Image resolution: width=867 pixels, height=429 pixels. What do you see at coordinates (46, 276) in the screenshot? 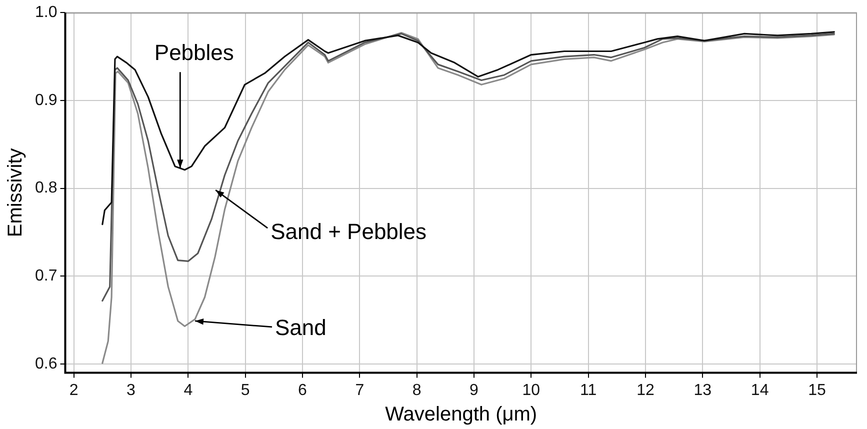
I see `y-tick-label: 0.7` at bounding box center [46, 276].